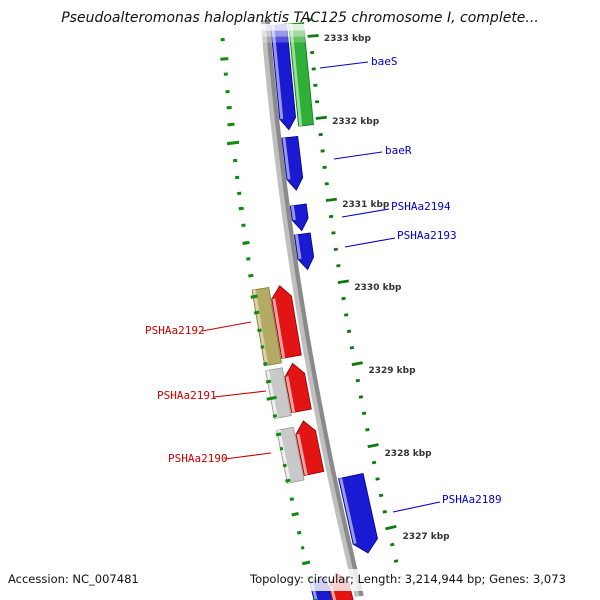 This screenshot has height=600, width=600. What do you see at coordinates (278, 393) in the screenshot?
I see `gene-PSHAa2191` at bounding box center [278, 393].